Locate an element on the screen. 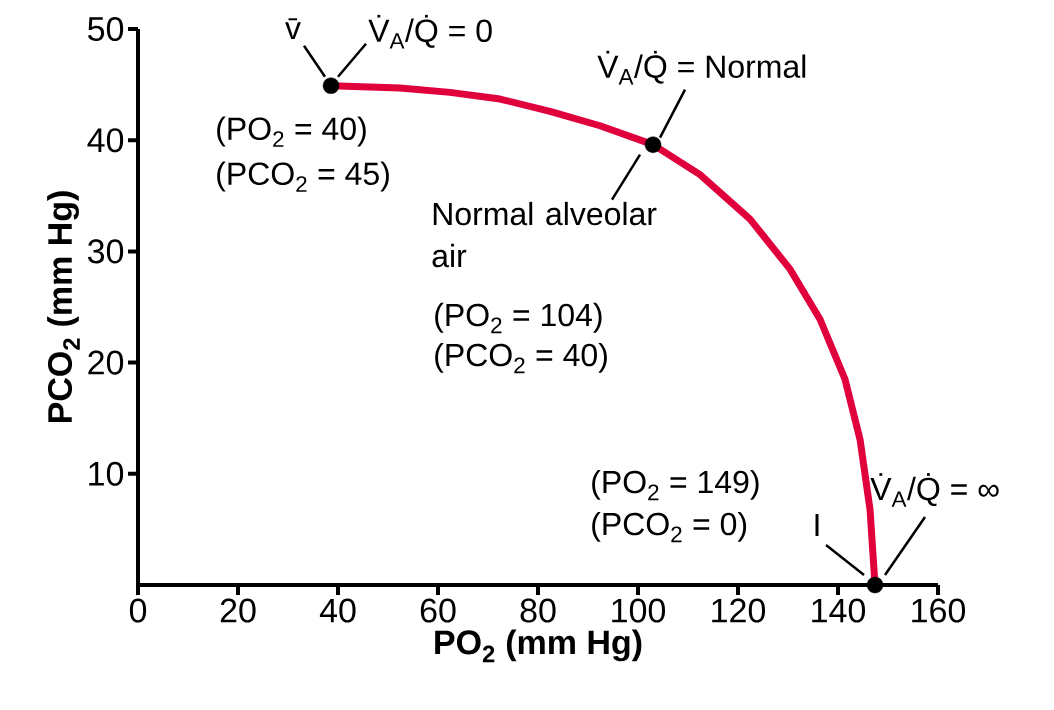 The height and width of the screenshot is (710, 1054). x-axis-title: PO$_{2}$ (mm Hg) is located at coordinates (538, 646).